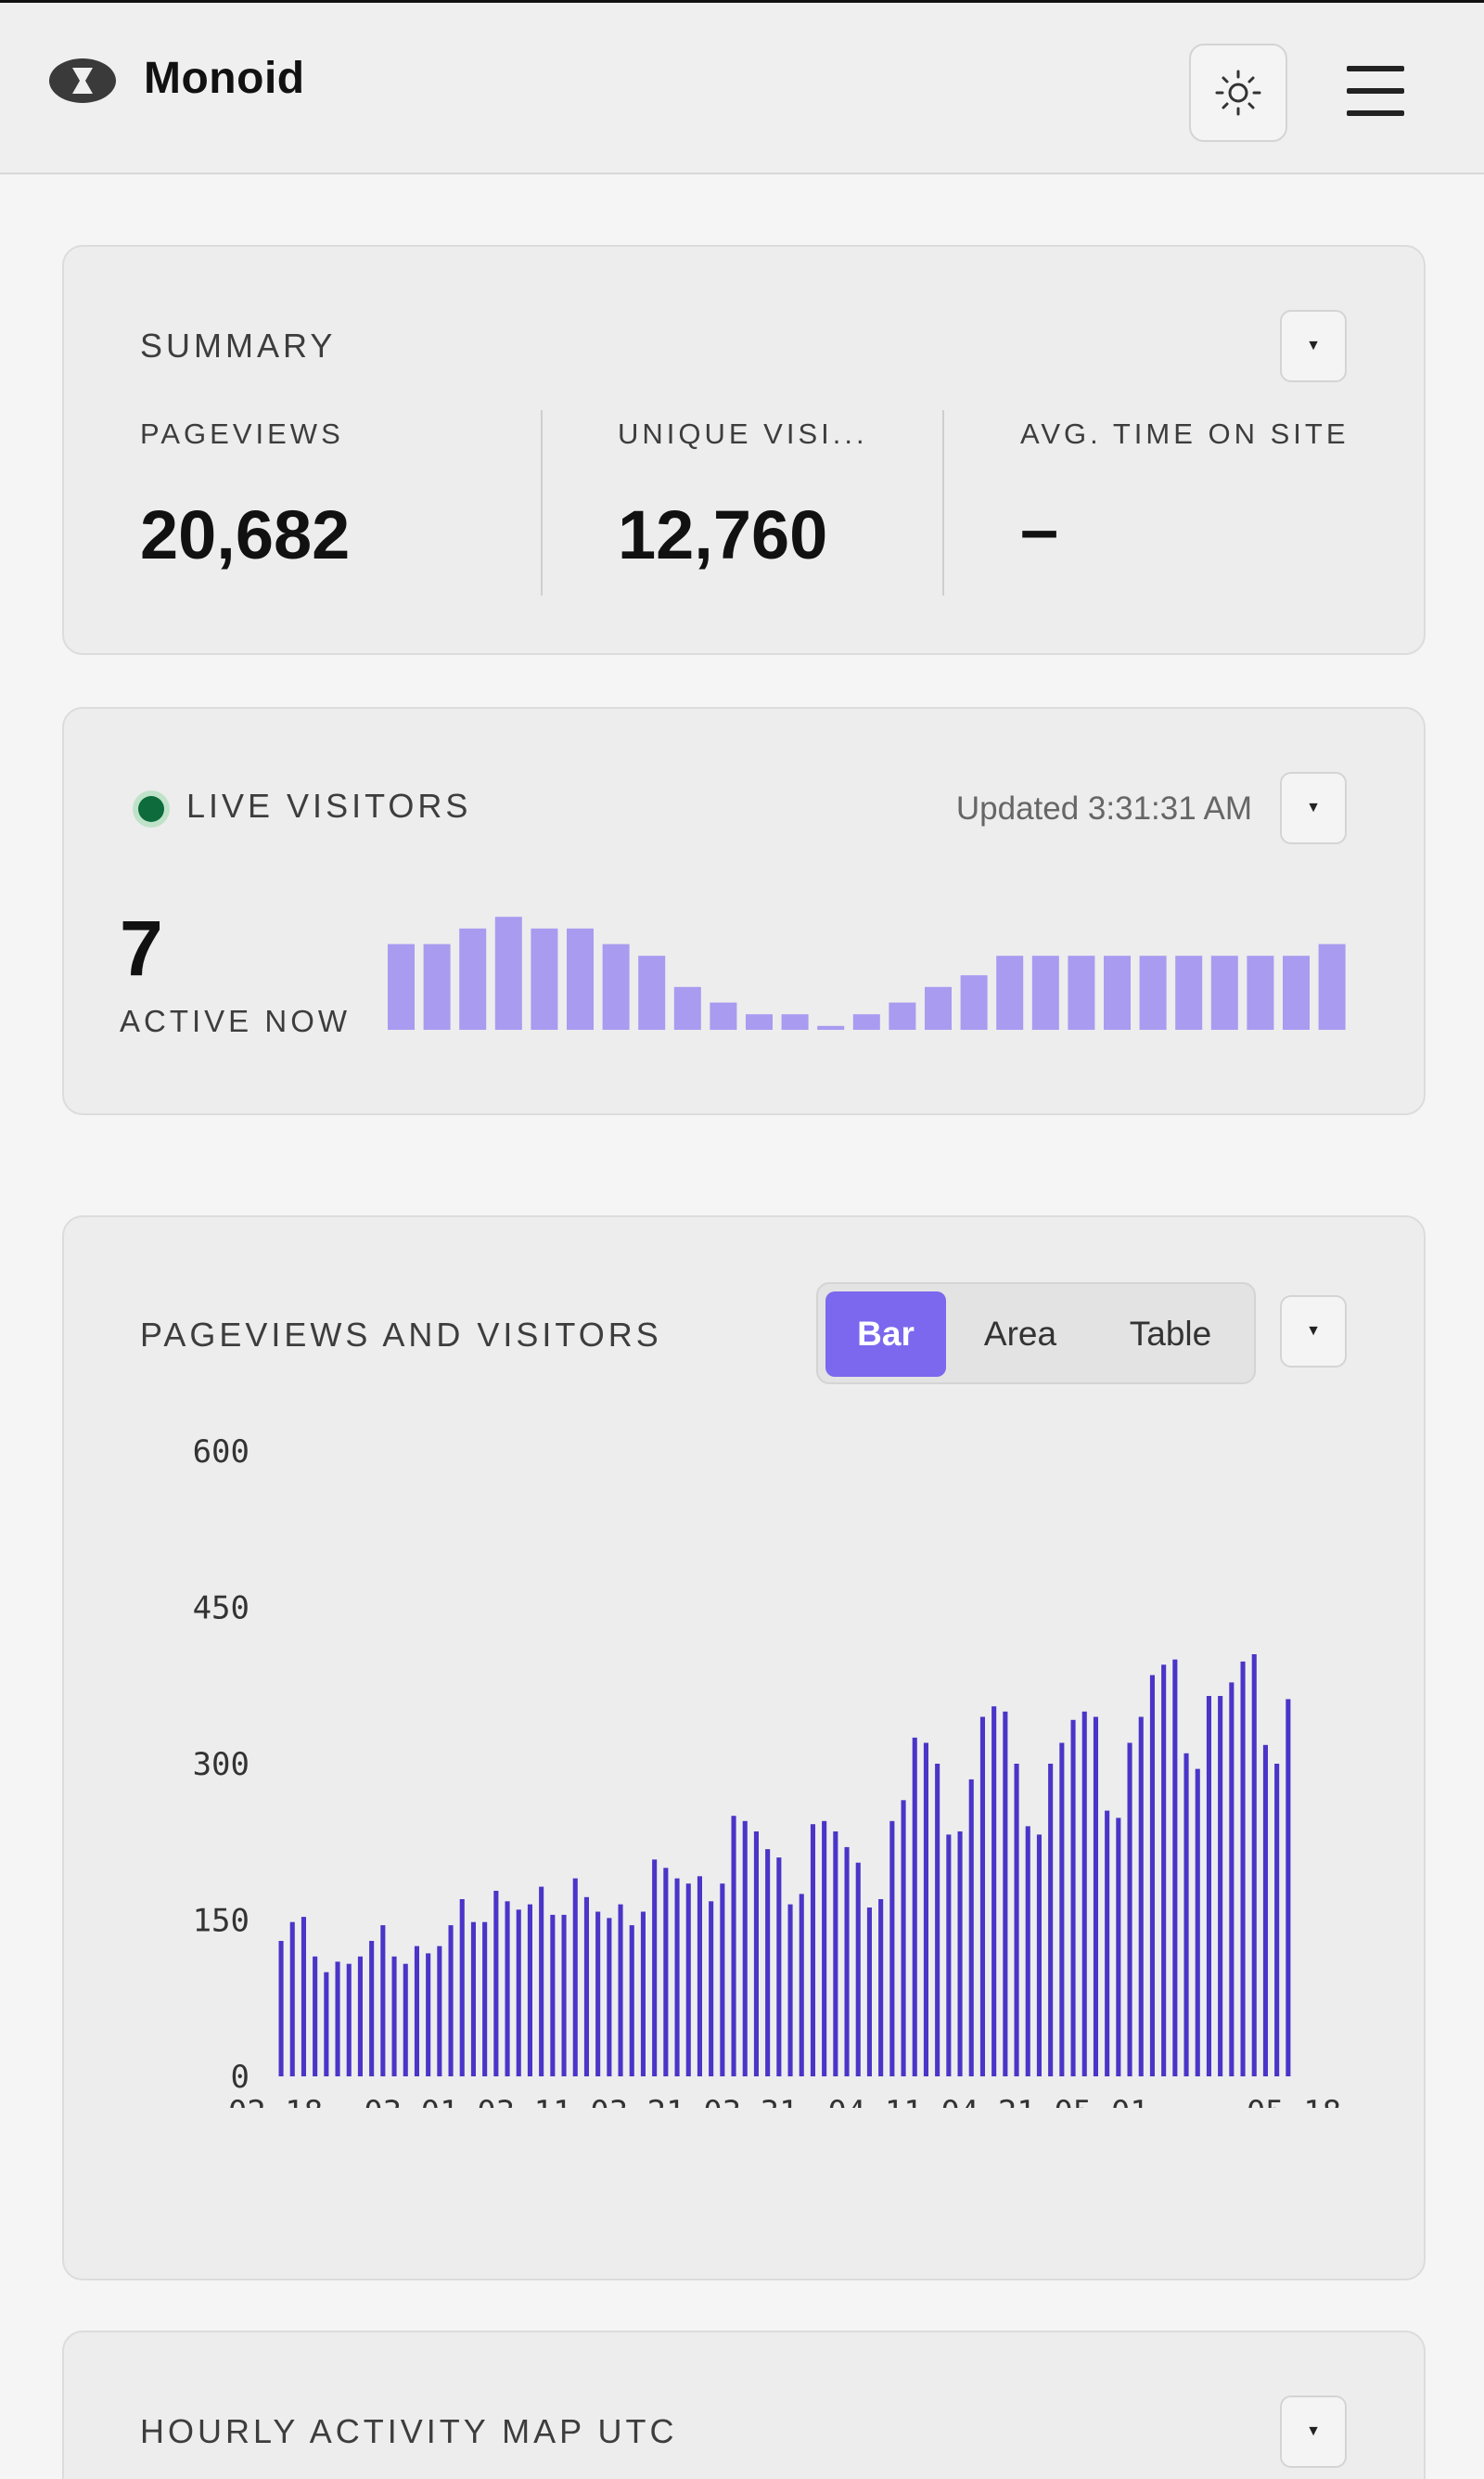  What do you see at coordinates (885, 1334) in the screenshot?
I see `tab-bar: Bar` at bounding box center [885, 1334].